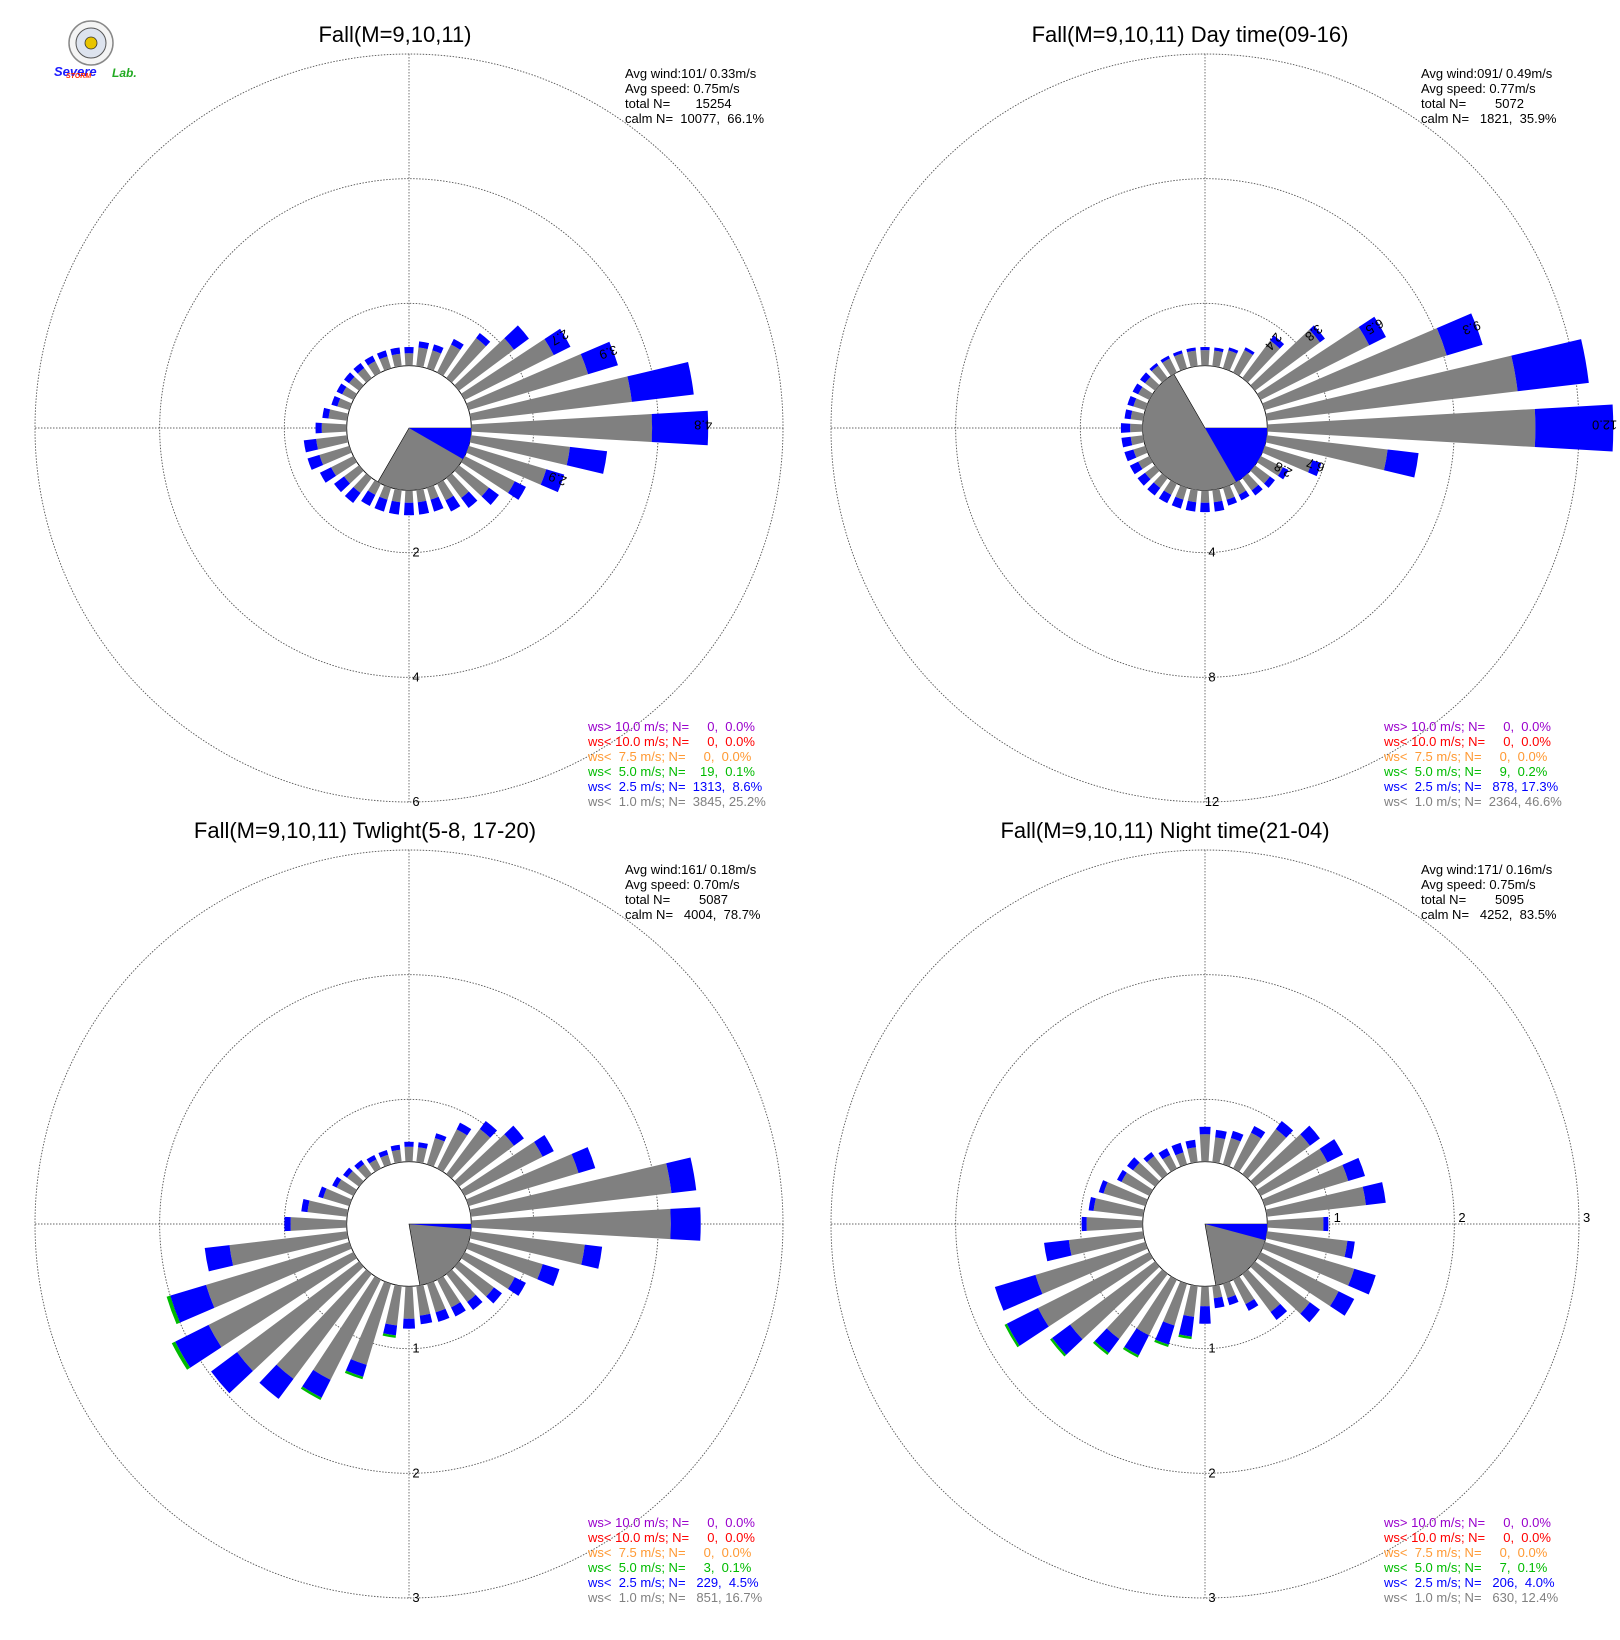 This screenshot has width=1620, height=1640. I want to click on legend-entry: ws< 2.5 m/s; N= 229, 4.5%, so click(673, 1582).